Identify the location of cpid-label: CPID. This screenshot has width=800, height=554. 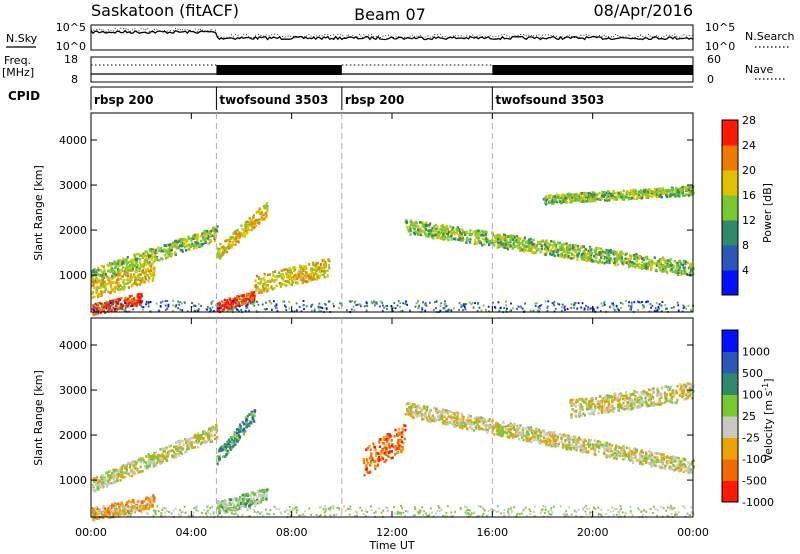
(24, 96).